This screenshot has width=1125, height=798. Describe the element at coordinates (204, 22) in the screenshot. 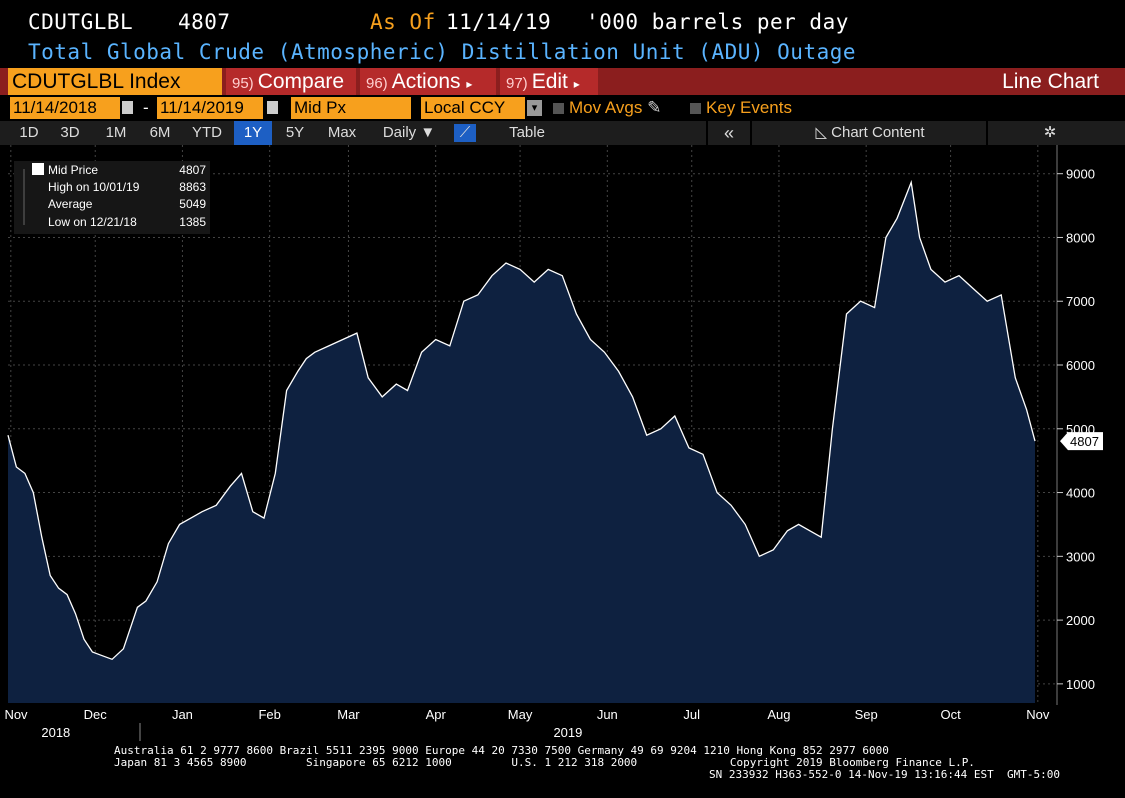

I see `last-value: 4807` at that location.